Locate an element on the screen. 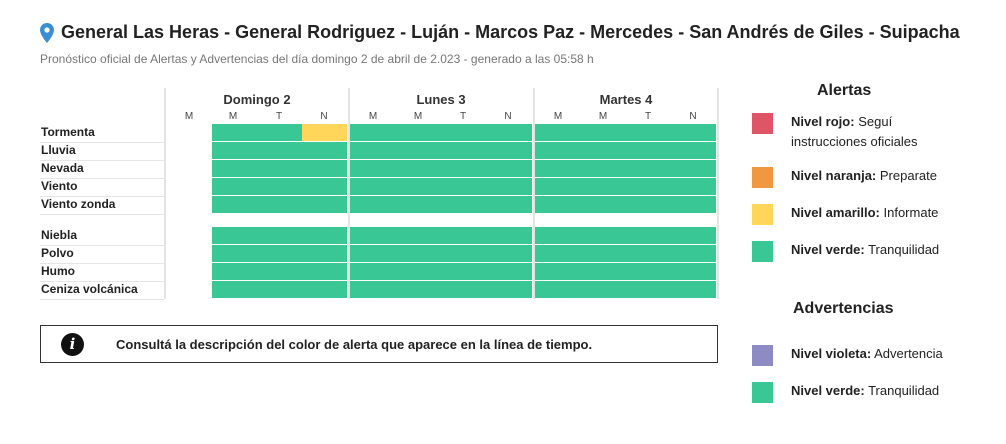 The height and width of the screenshot is (444, 1006). day-header: Domingo 2 is located at coordinates (257, 99).